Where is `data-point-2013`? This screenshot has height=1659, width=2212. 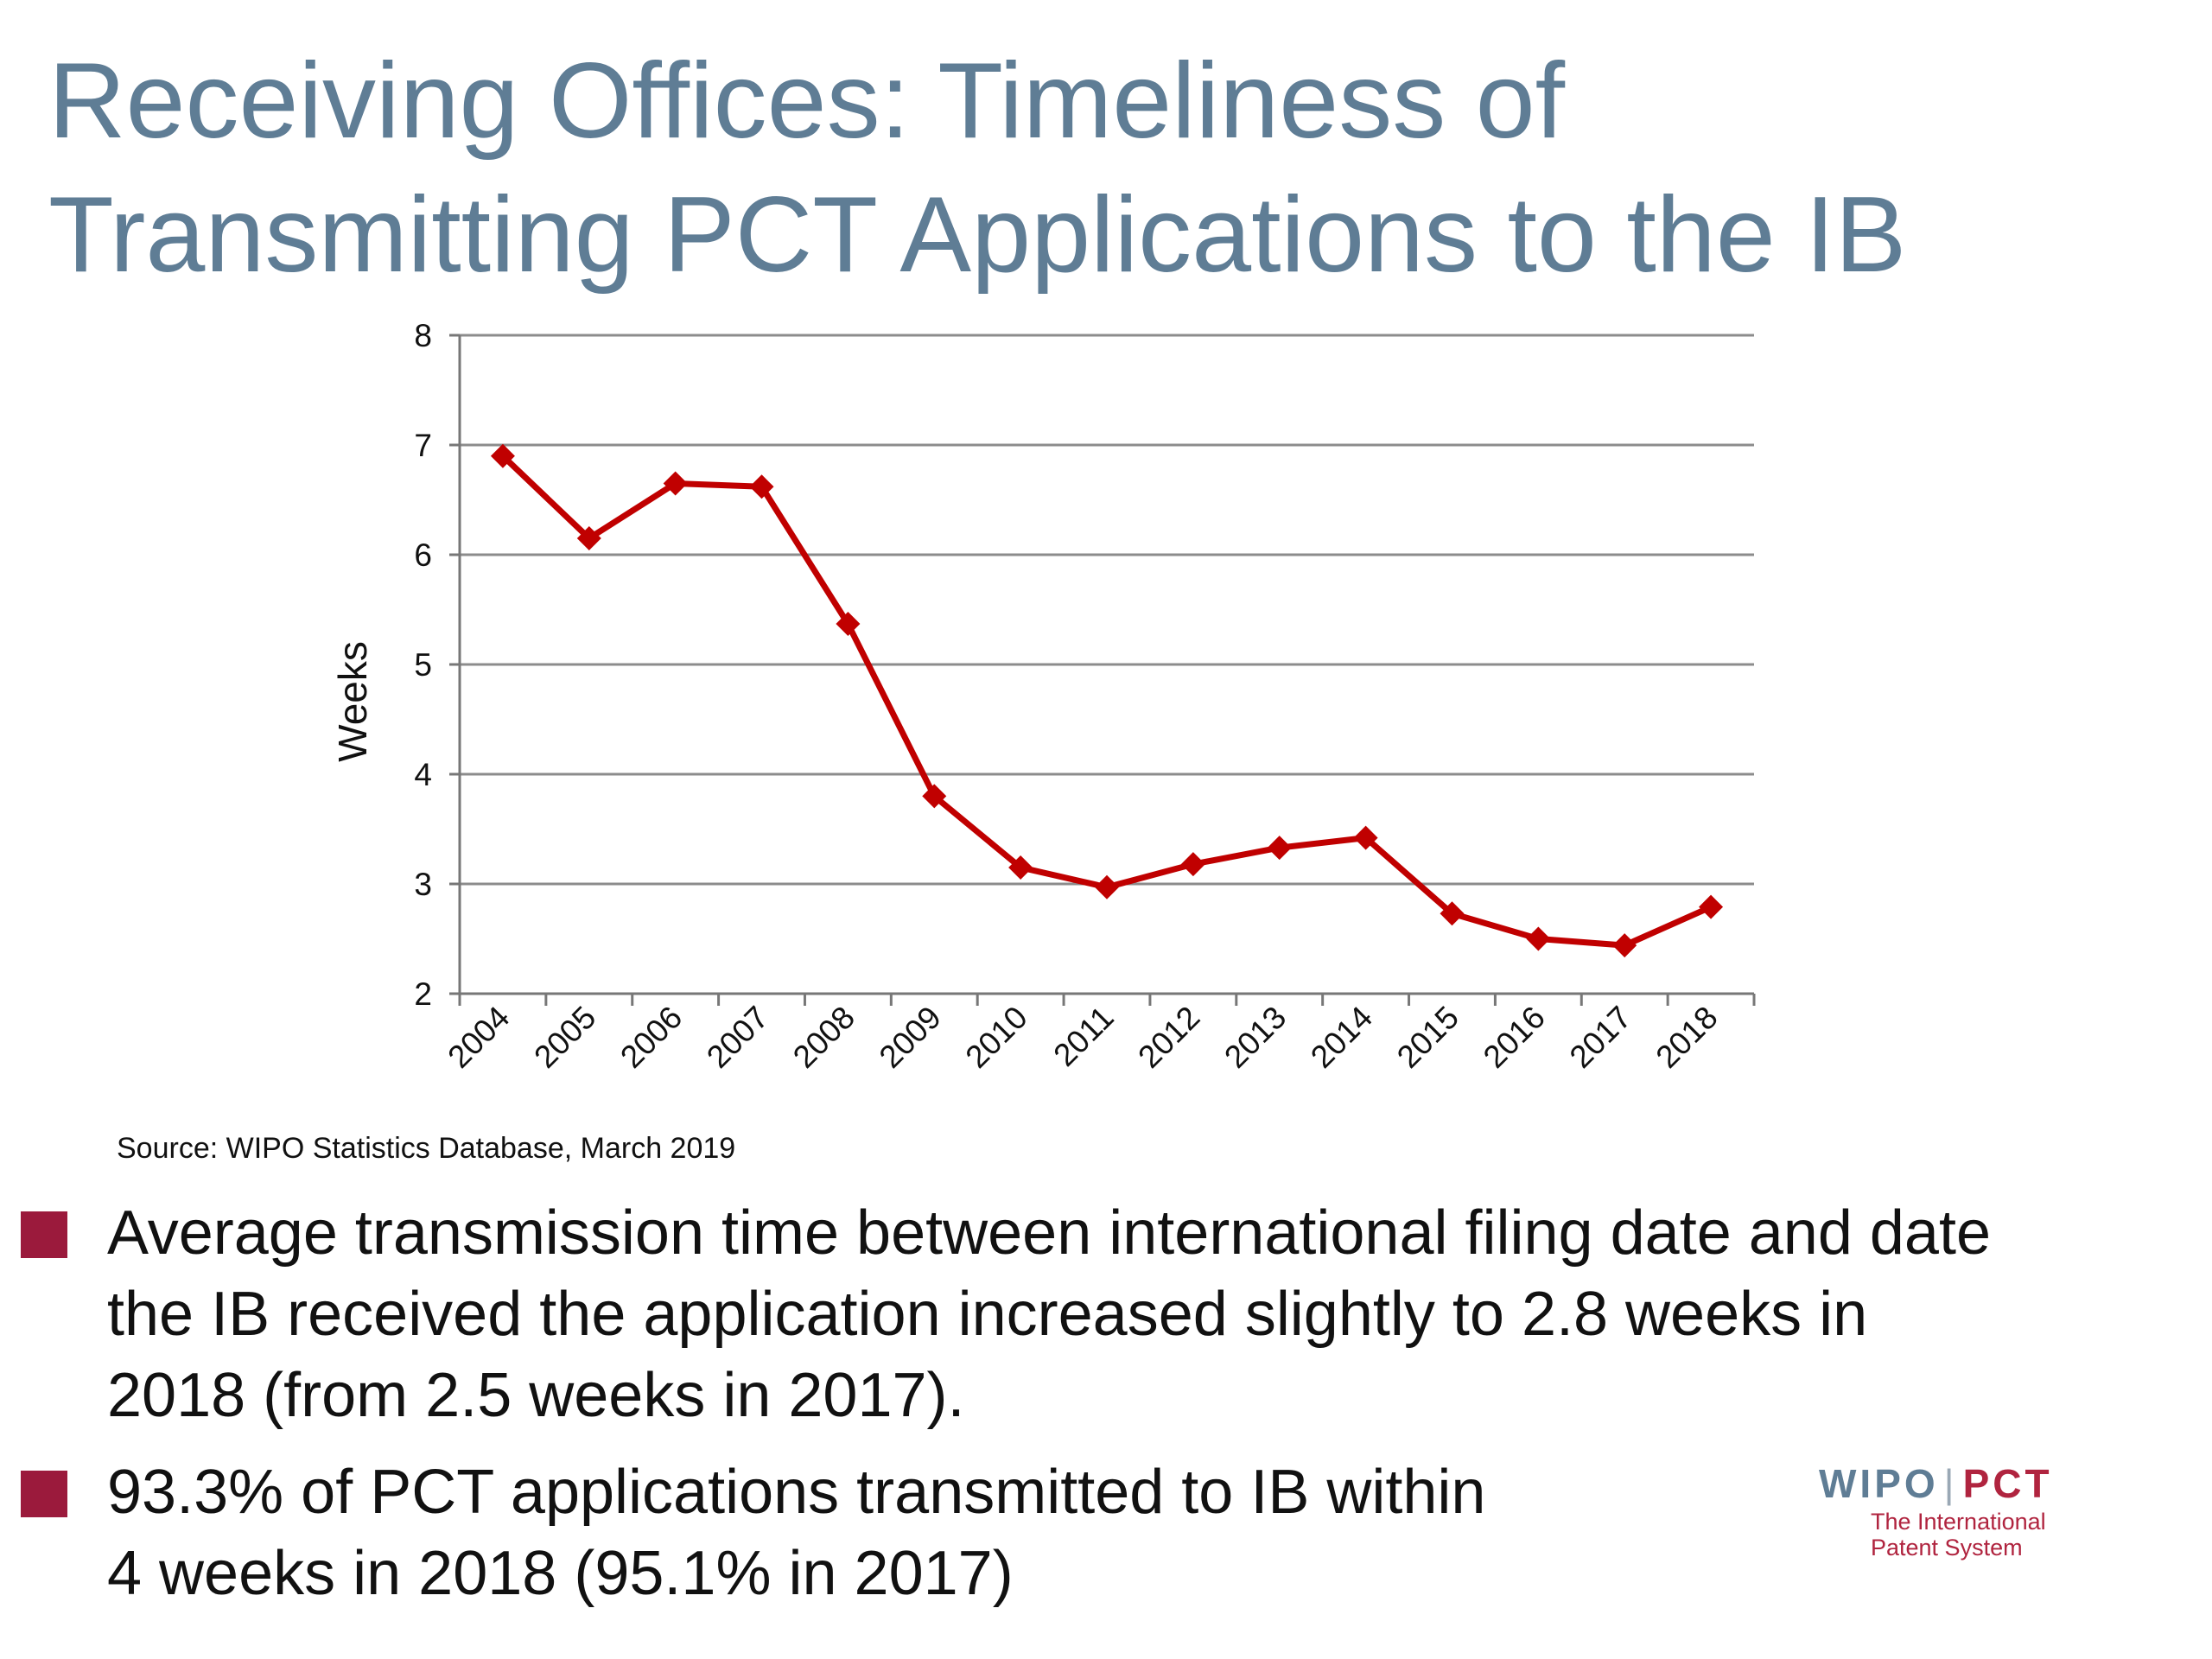 data-point-2013 is located at coordinates (1279, 848).